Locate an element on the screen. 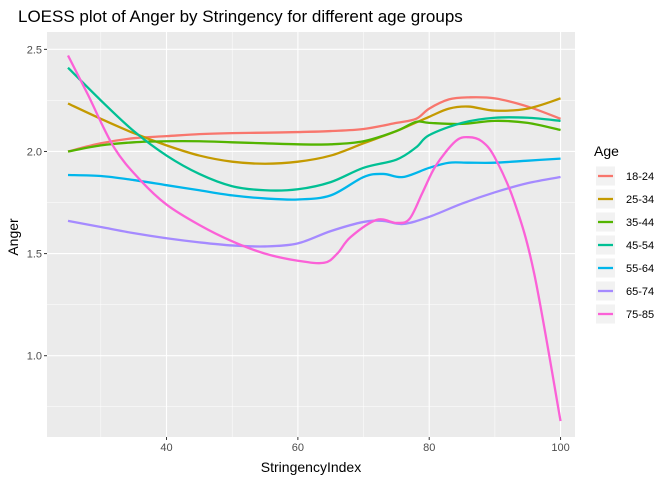  x-axis-title: StringencyIndex is located at coordinates (311, 467).